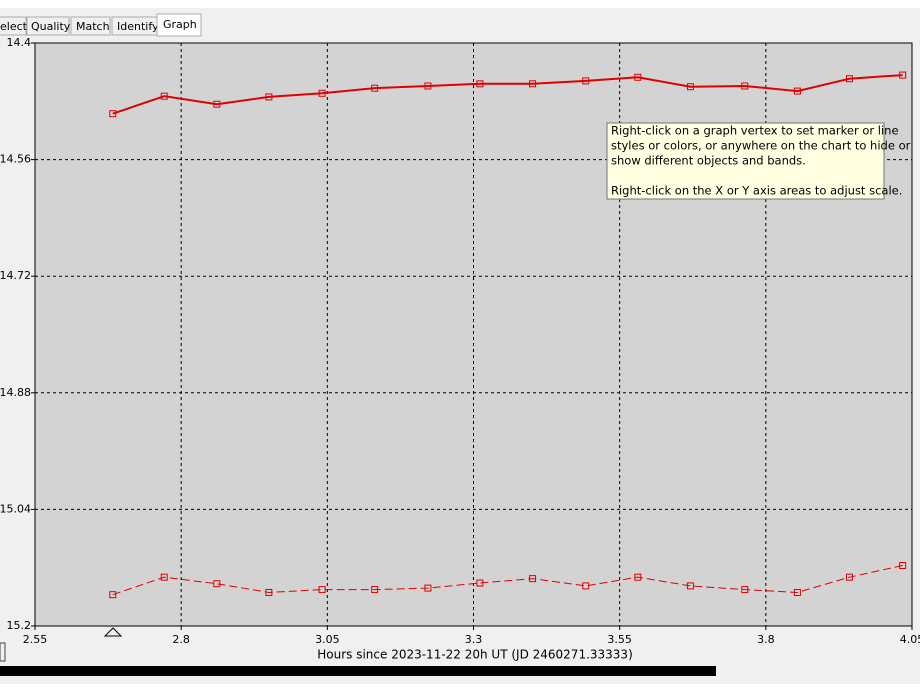 The height and width of the screenshot is (688, 920). I want to click on tab-label: Identify, so click(138, 26).